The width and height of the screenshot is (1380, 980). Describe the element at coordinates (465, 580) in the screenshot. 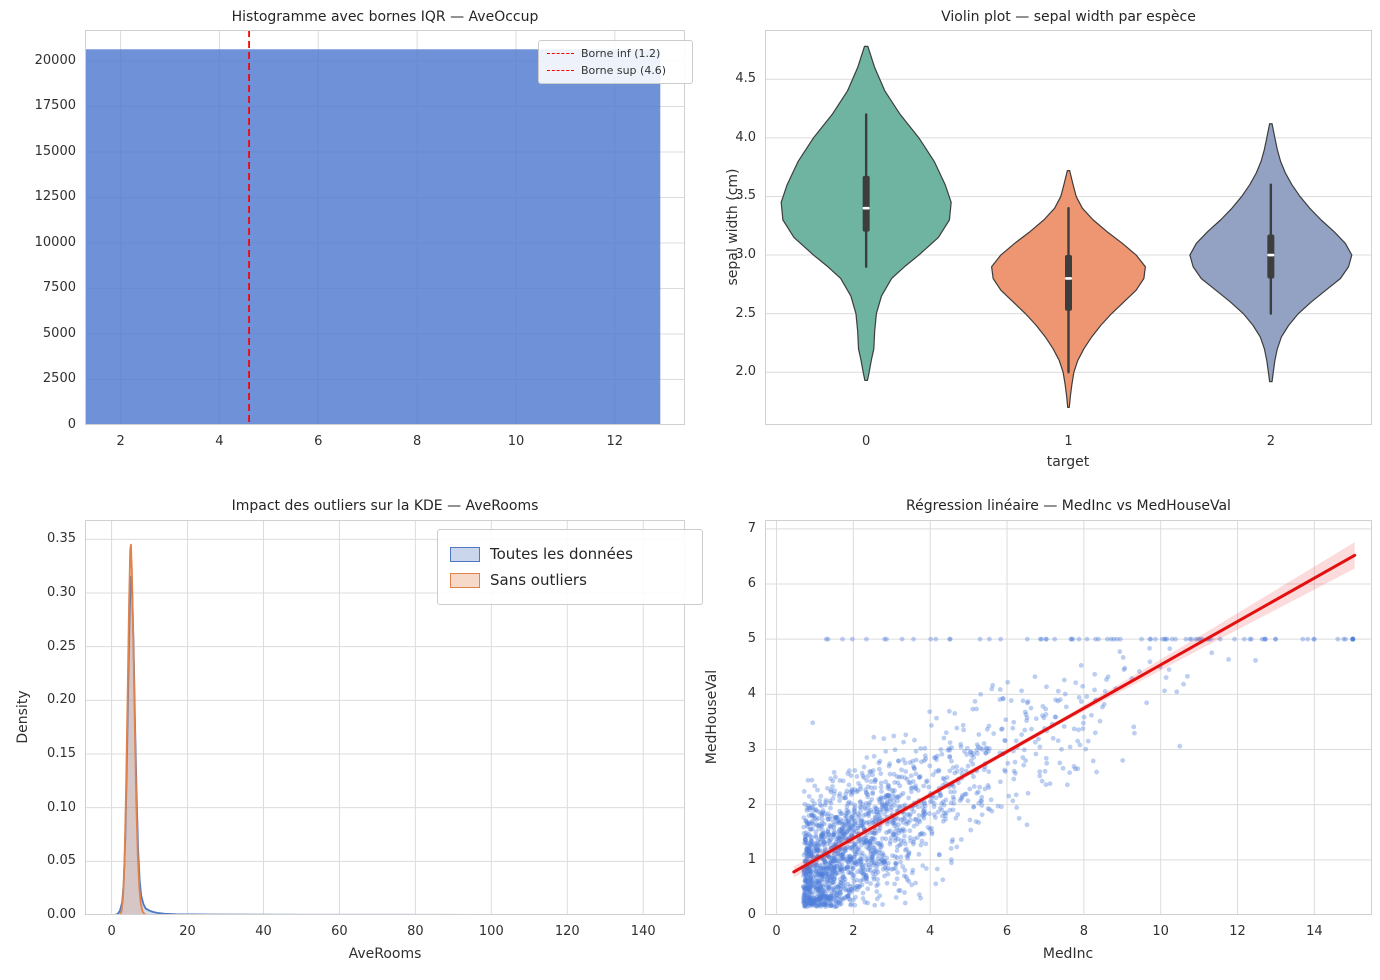

I see `orange-patch-icon` at that location.